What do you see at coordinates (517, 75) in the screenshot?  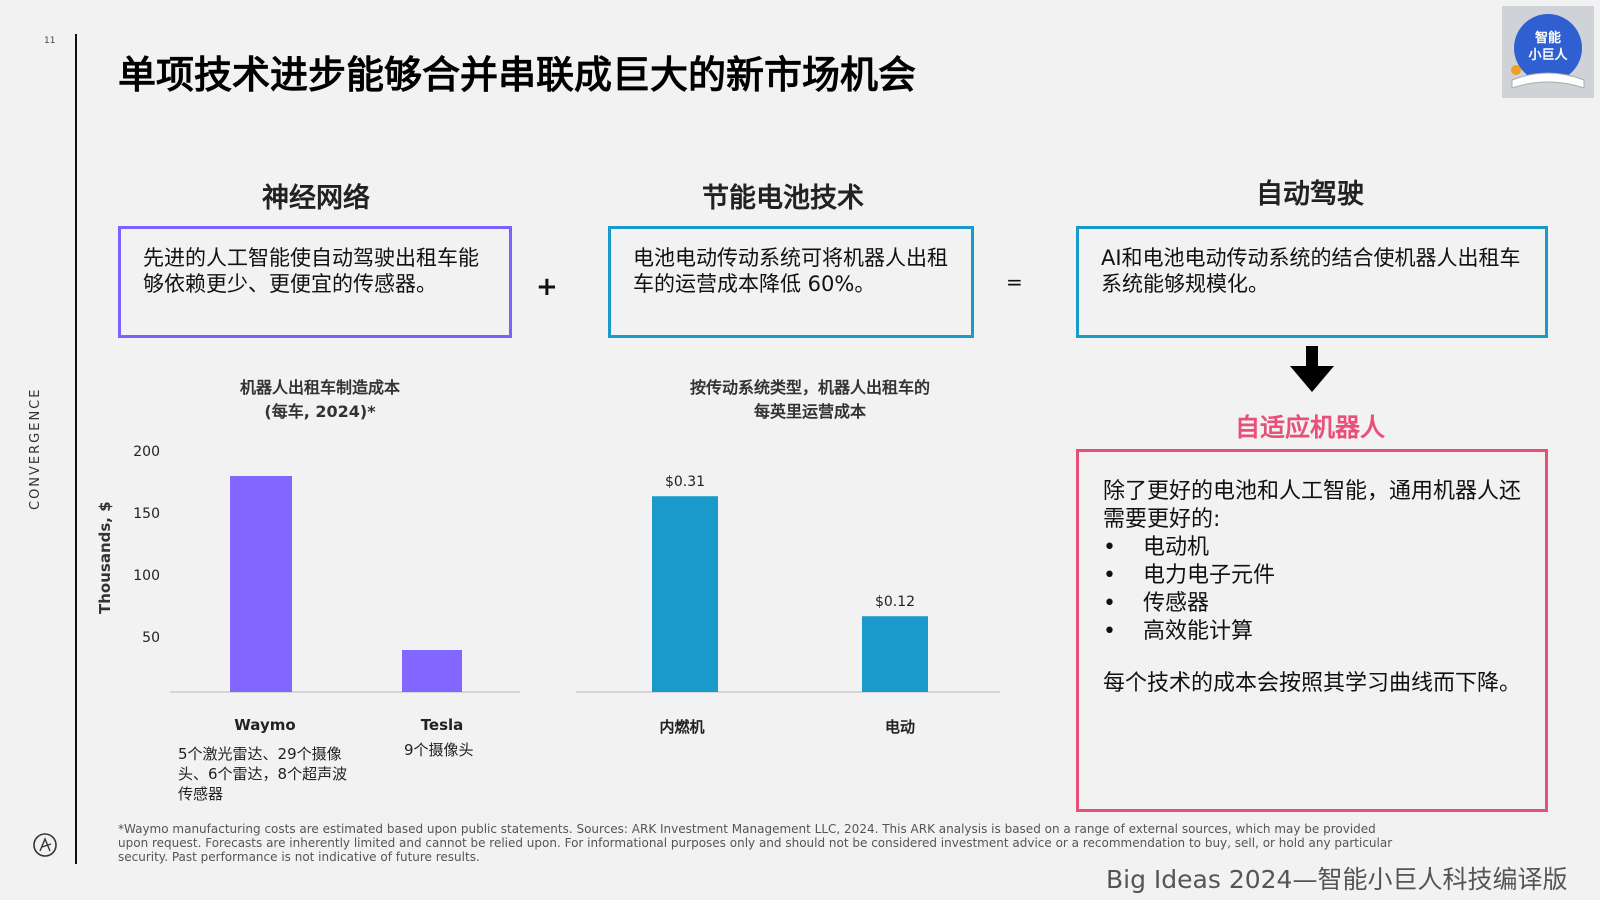 I see `page-title: 单项技术进步能够合并串联成巨大的新市场机会` at bounding box center [517, 75].